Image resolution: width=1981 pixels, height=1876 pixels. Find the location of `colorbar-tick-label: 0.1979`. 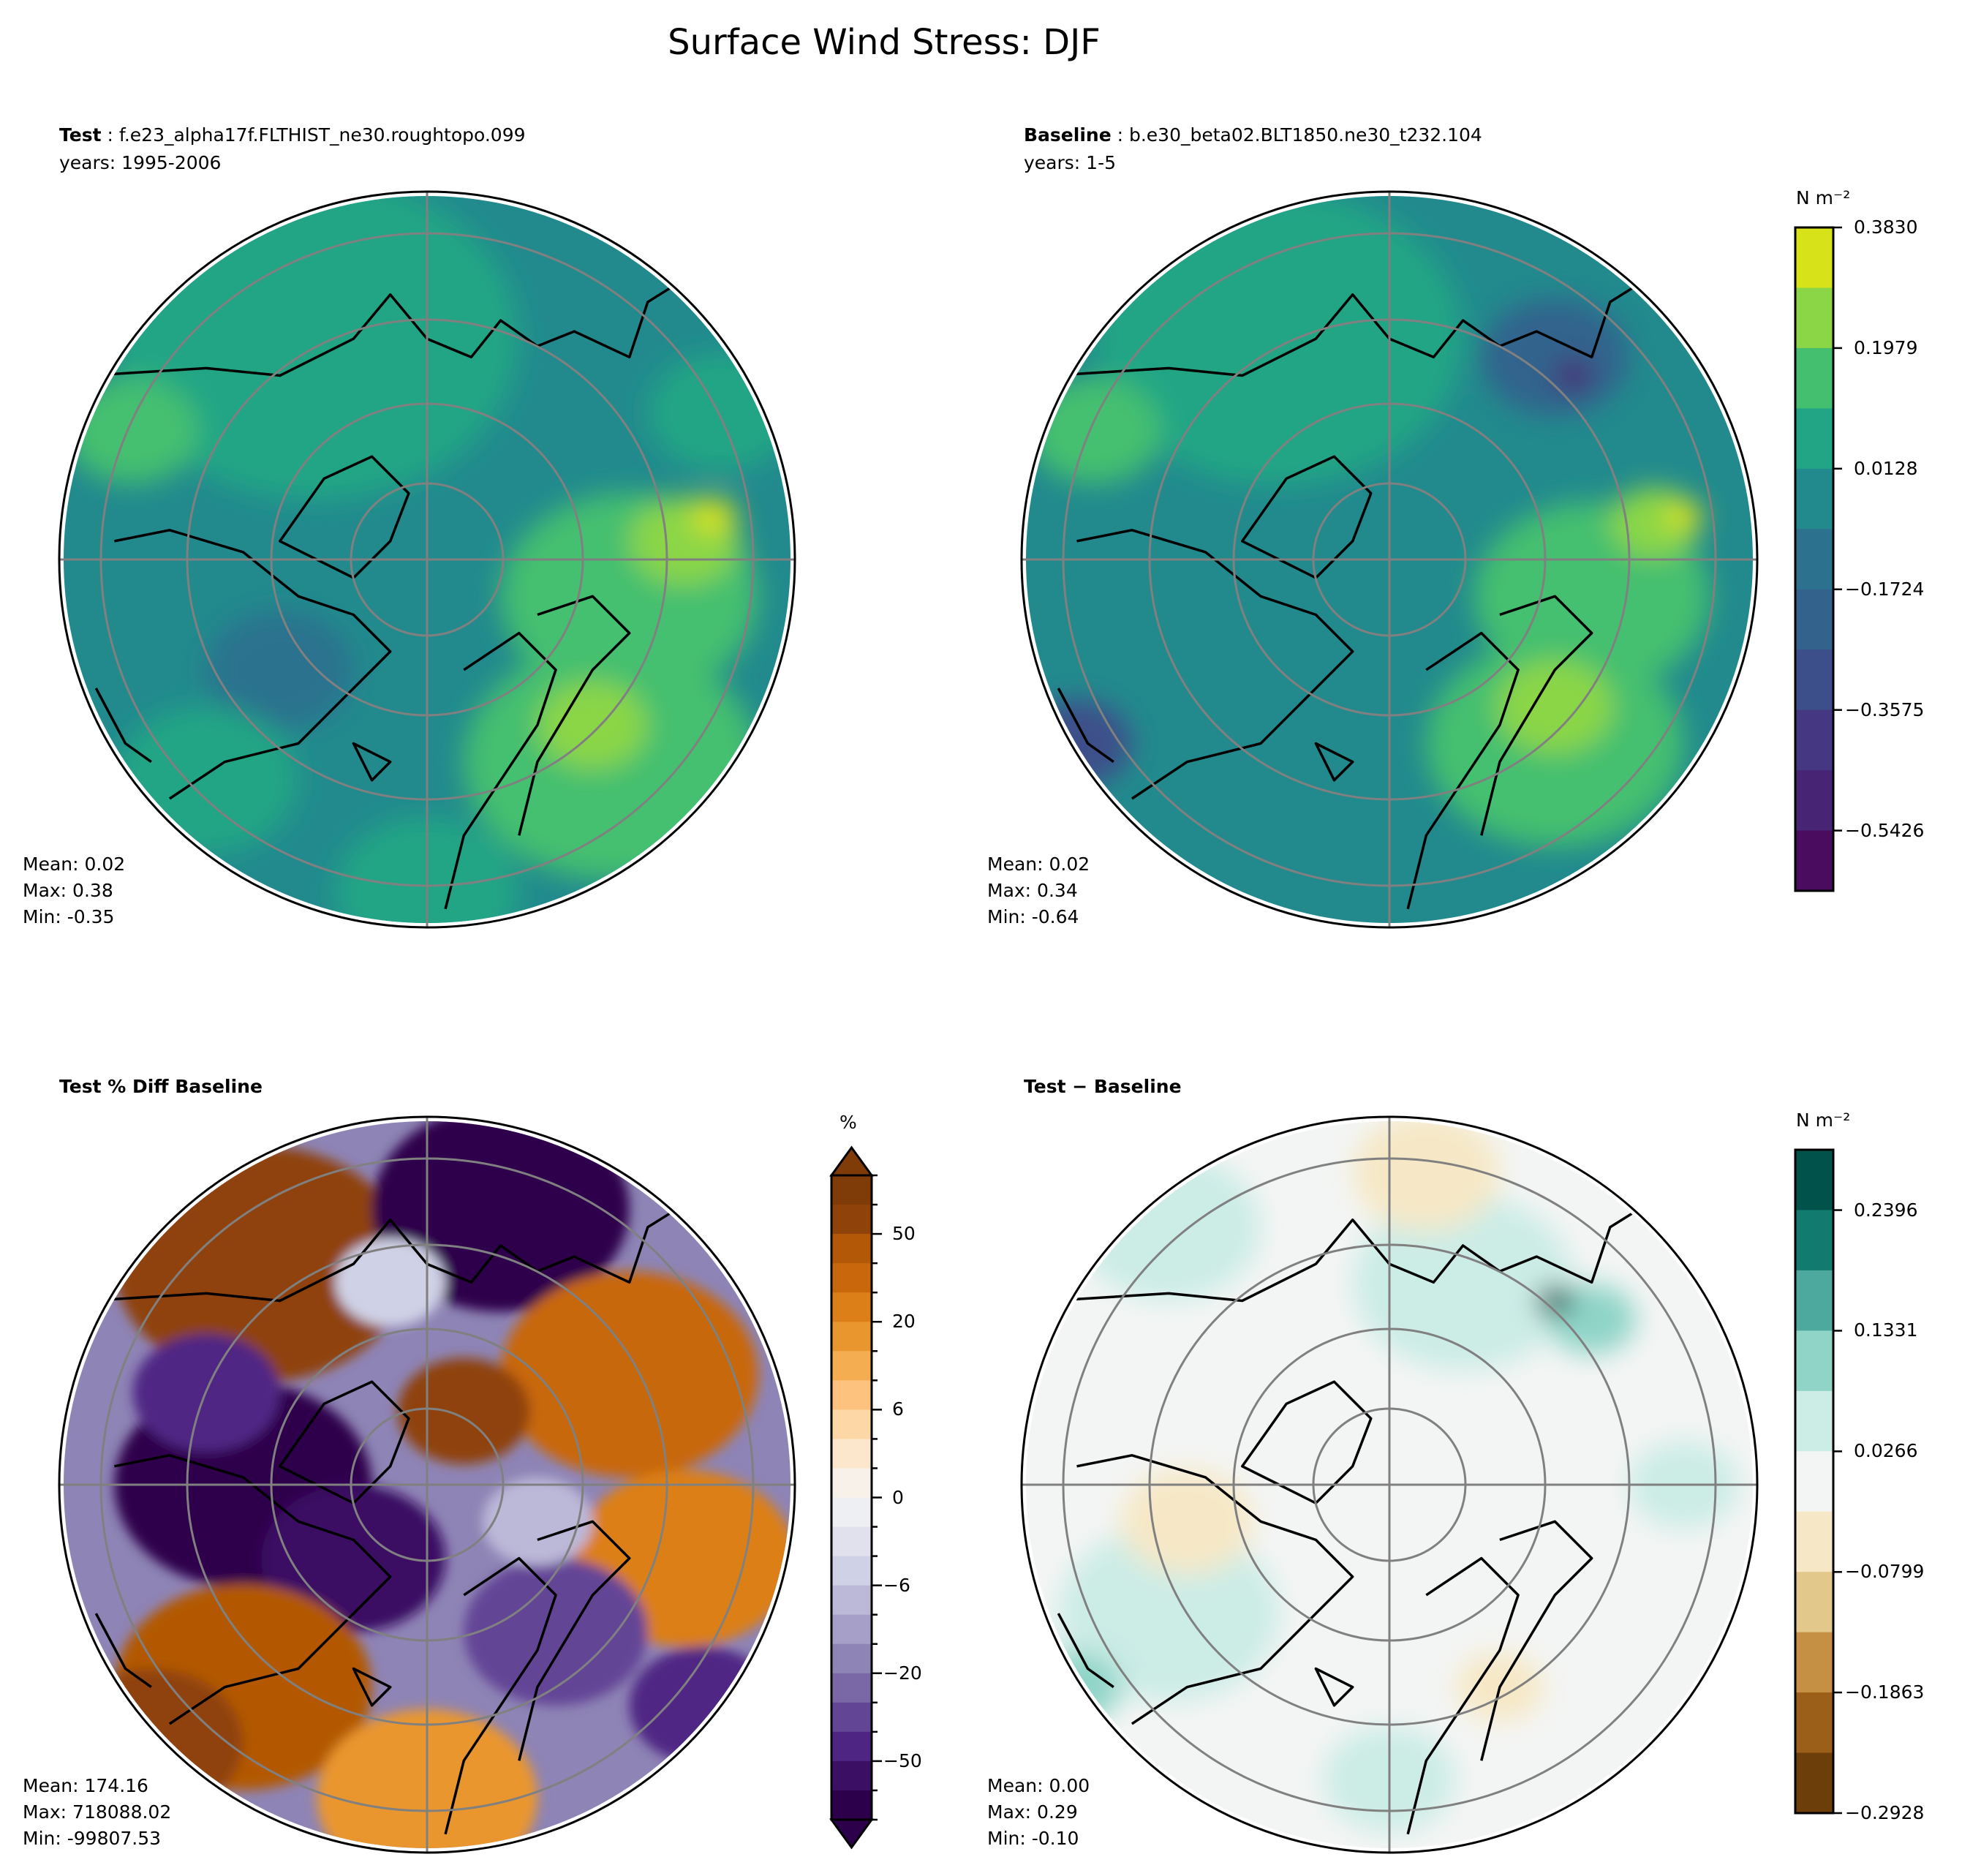

colorbar-tick-label: 0.1979 is located at coordinates (1886, 347).